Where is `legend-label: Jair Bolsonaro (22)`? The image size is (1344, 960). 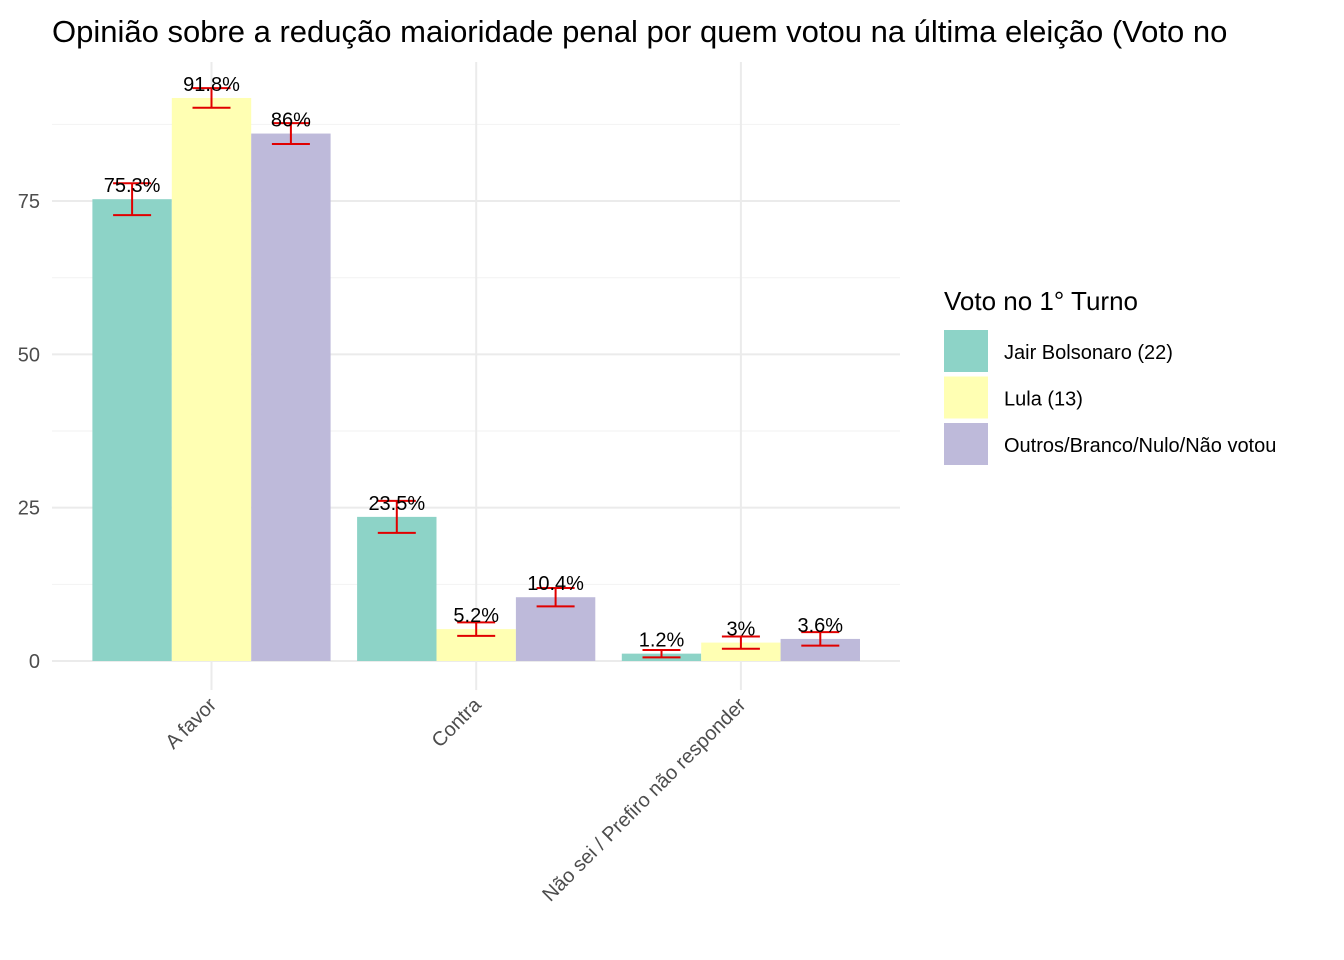
legend-label: Jair Bolsonaro (22) is located at coordinates (1088, 353).